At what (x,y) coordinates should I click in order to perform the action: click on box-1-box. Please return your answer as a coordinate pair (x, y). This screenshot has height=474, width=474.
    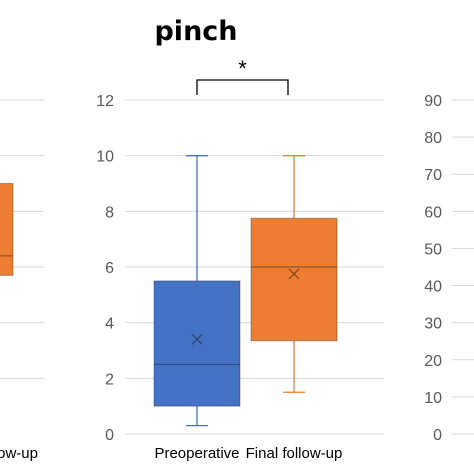
    Looking at the image, I should click on (294, 279).